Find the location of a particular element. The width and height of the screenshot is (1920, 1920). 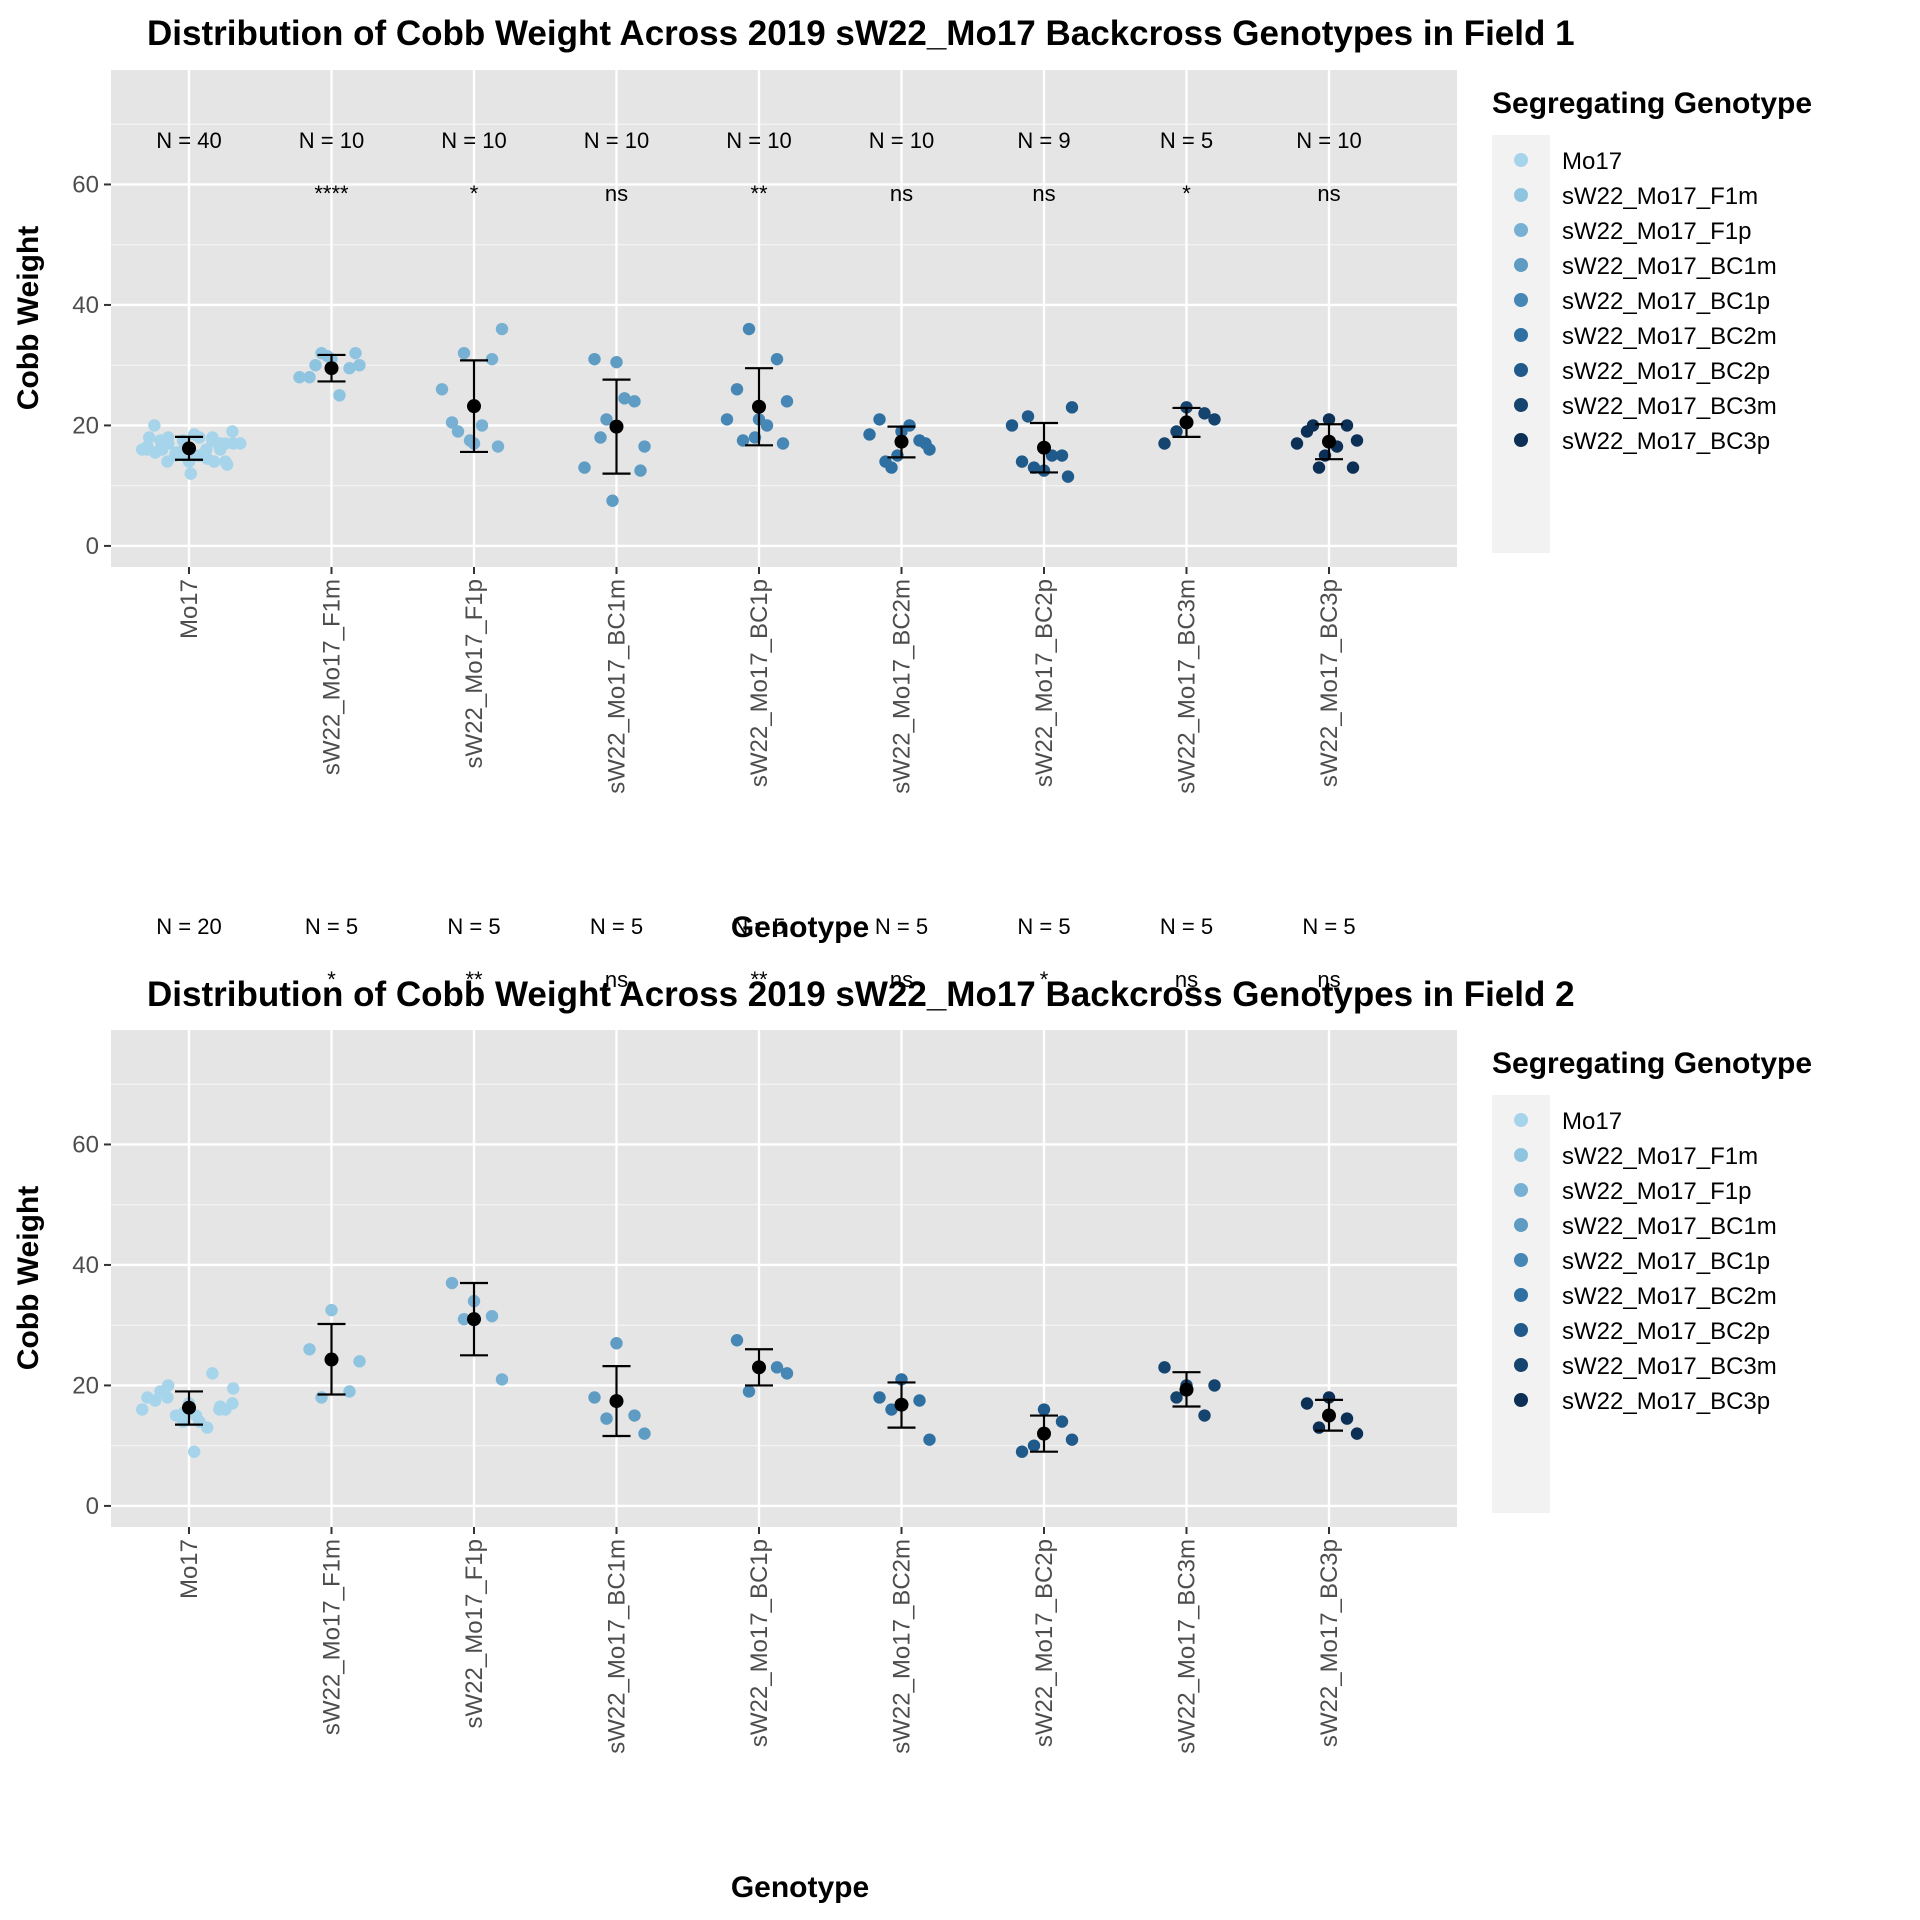

x-tick-label: Mo17 is located at coordinates (189, 1569).